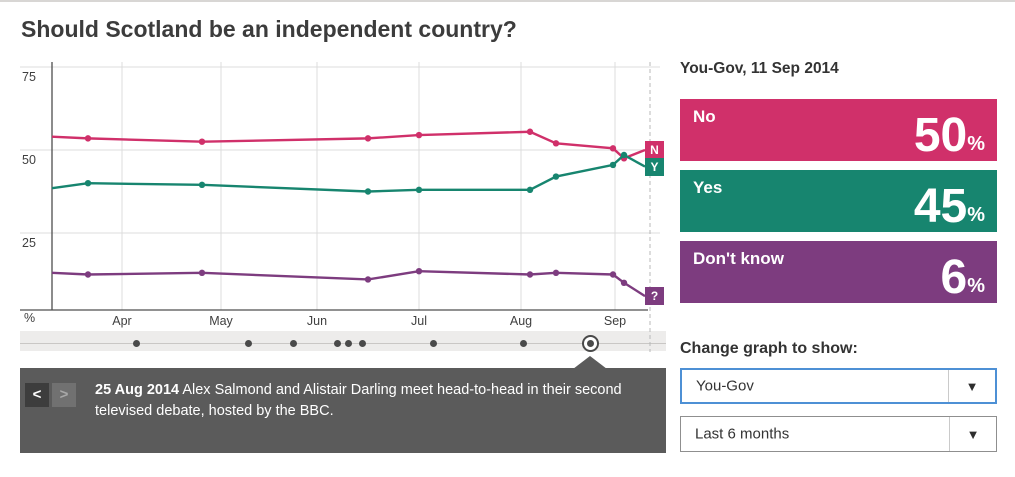 This screenshot has height=477, width=1015. I want to click on result-value: 50%, so click(949, 135).